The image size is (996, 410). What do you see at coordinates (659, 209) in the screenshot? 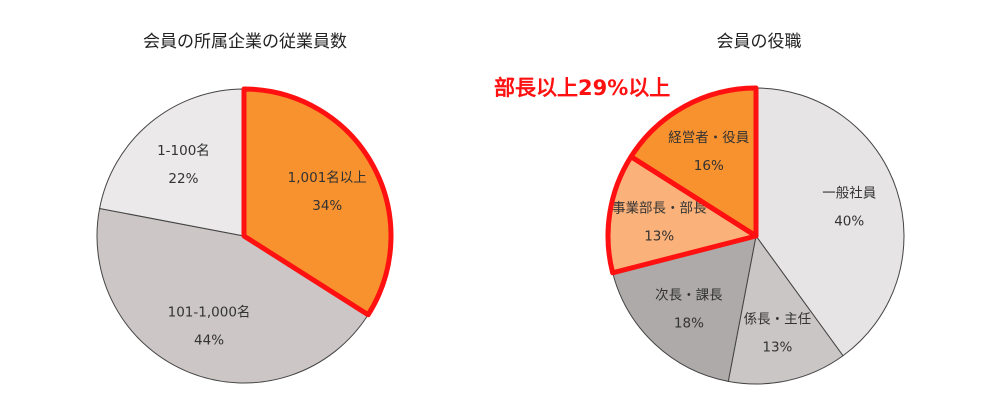
I see `slice-category-label: 事業部長・部長` at bounding box center [659, 209].